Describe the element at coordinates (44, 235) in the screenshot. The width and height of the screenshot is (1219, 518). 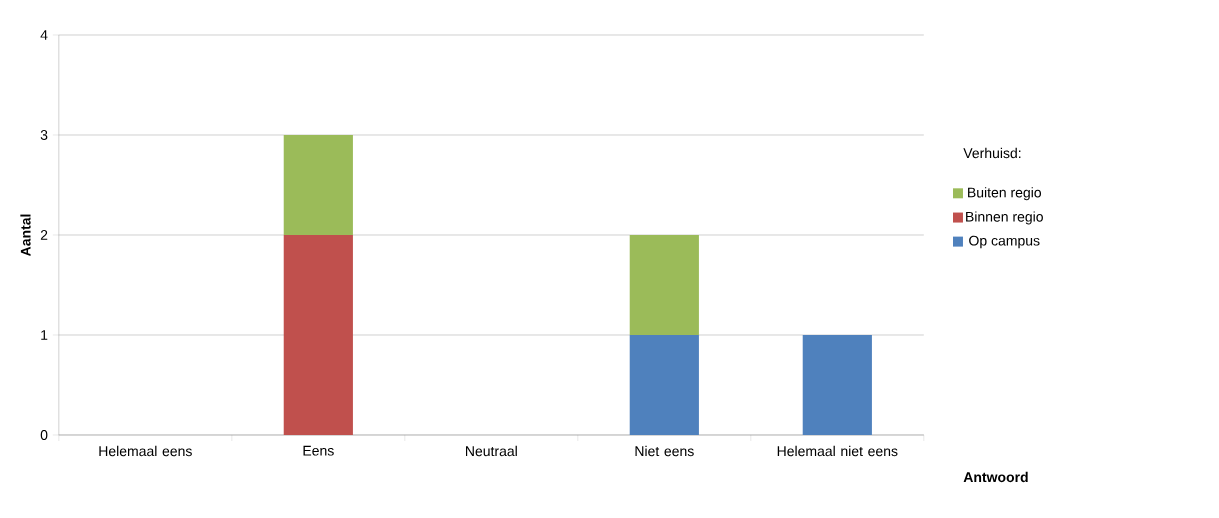
I see `y-tick-label: 2` at that location.